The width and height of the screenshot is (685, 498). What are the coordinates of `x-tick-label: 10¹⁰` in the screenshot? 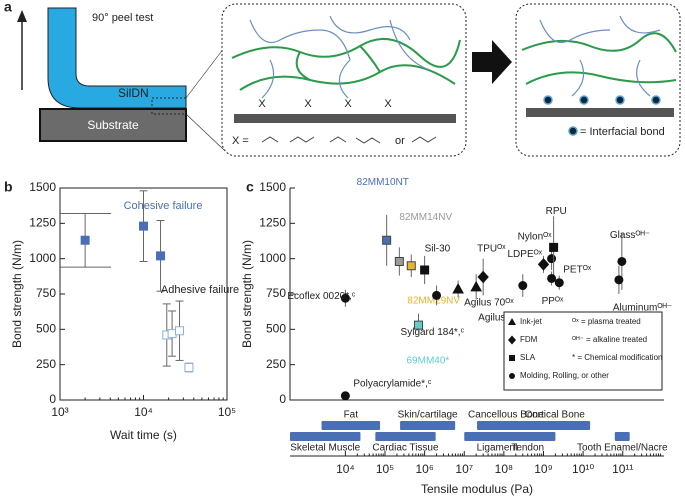 It's located at (583, 469).